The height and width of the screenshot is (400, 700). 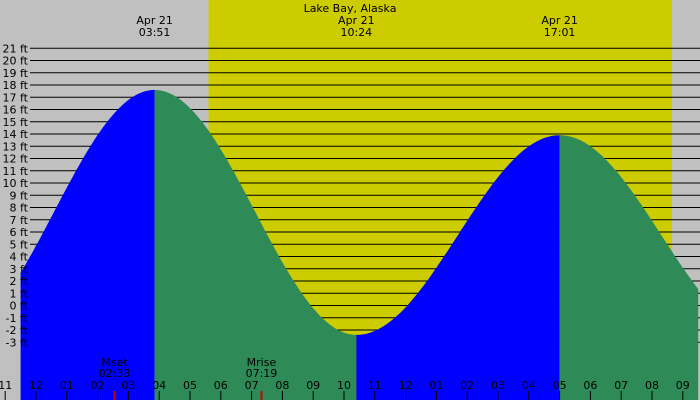 I want to click on chart-title: Lake Bay, Alaska, so click(x=350, y=8).